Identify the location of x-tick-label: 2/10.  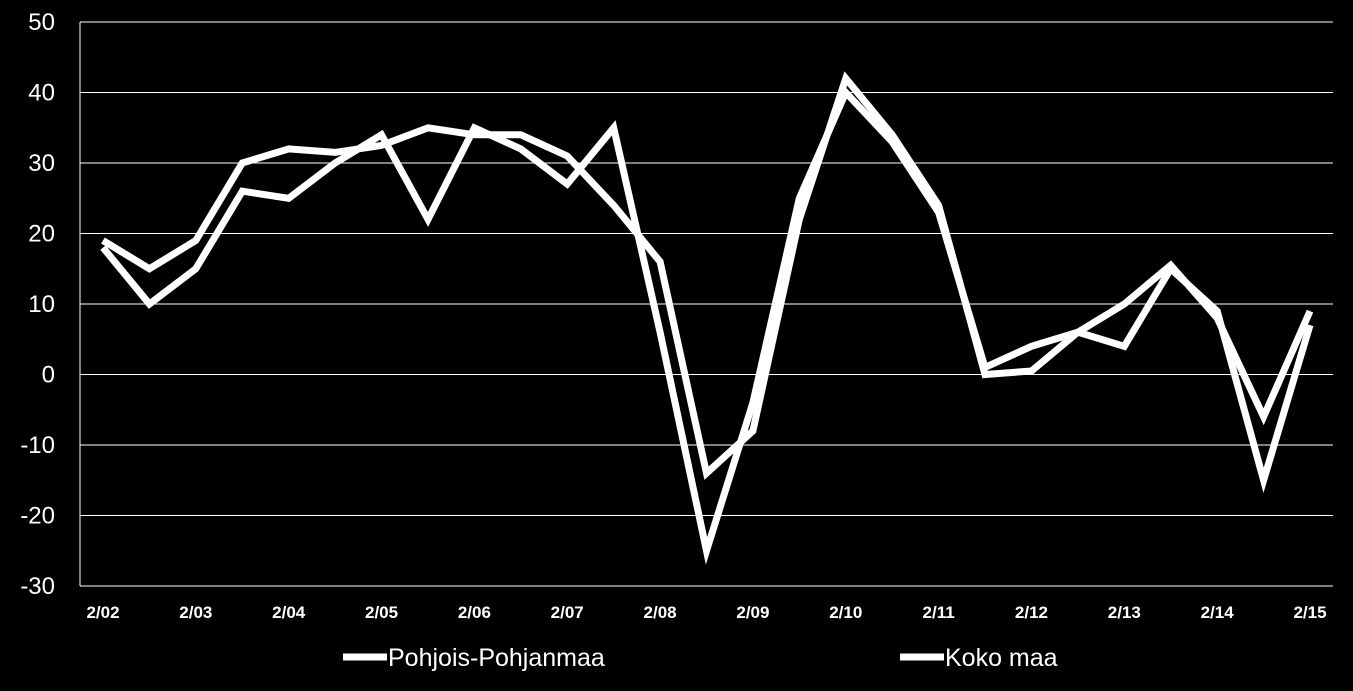
(845, 612).